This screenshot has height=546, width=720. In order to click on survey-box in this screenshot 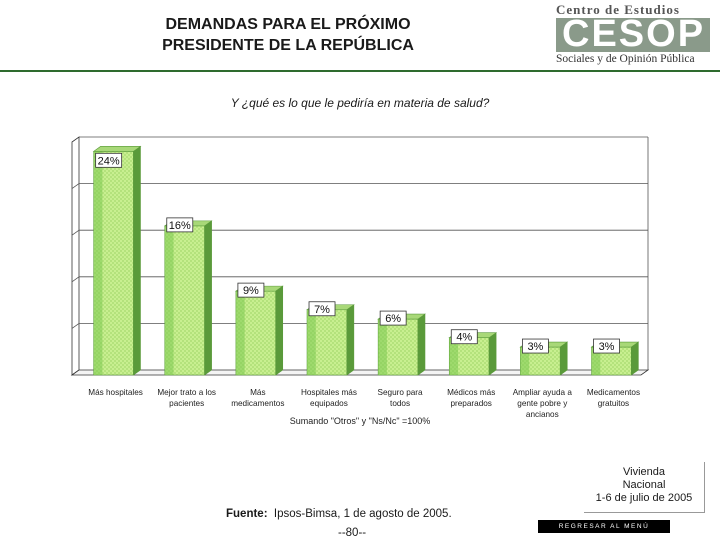, I will do `click(644, 487)`.